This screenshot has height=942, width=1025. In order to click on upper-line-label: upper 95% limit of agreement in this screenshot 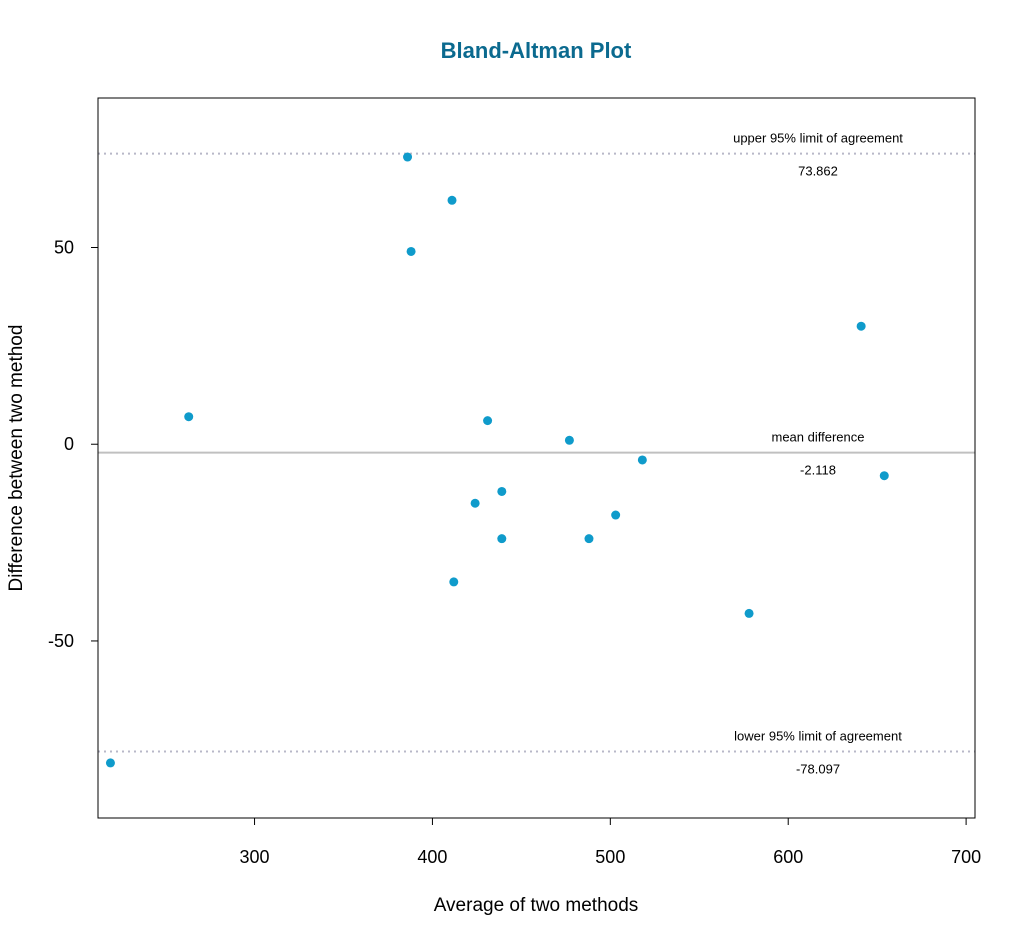, I will do `click(818, 138)`.